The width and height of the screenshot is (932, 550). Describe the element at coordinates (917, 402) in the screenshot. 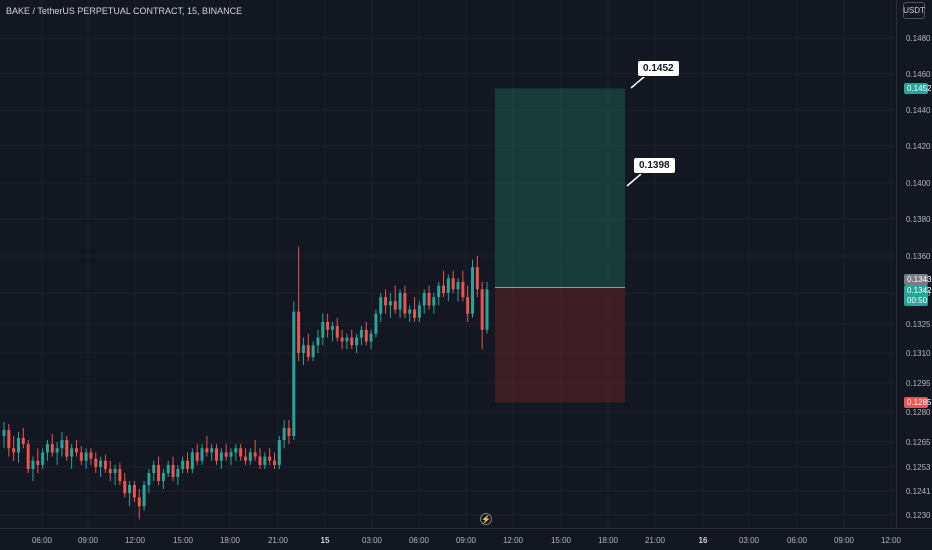

I see `stop-price-tag: 0.1285` at that location.